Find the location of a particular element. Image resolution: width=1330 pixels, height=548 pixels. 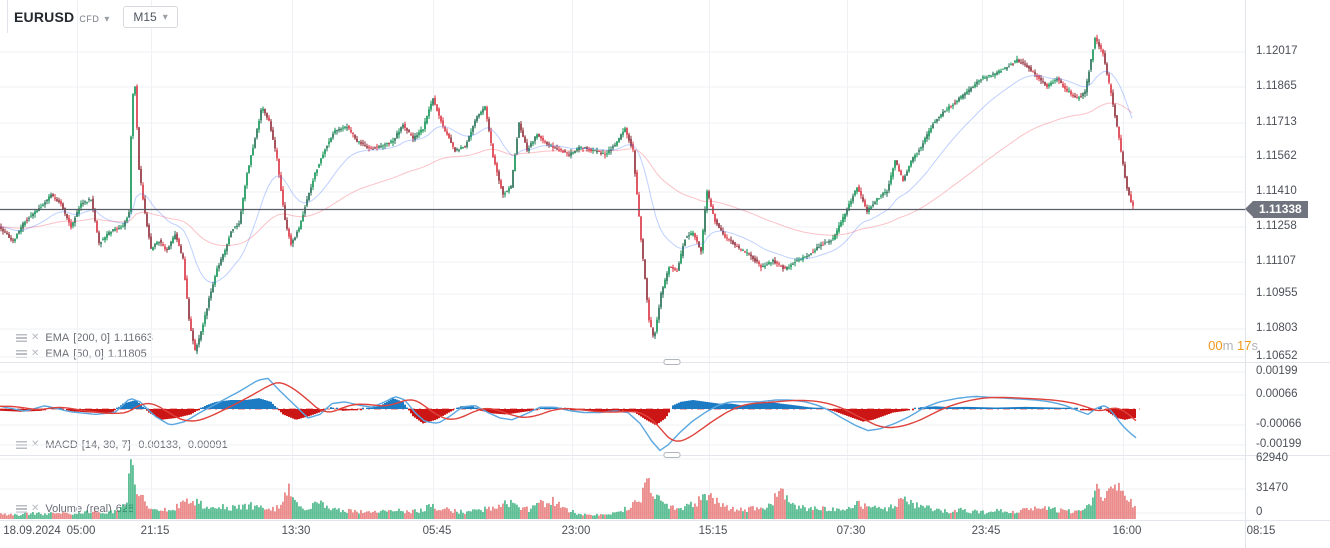

last-price-tag: 1.11338 is located at coordinates (1276, 209).